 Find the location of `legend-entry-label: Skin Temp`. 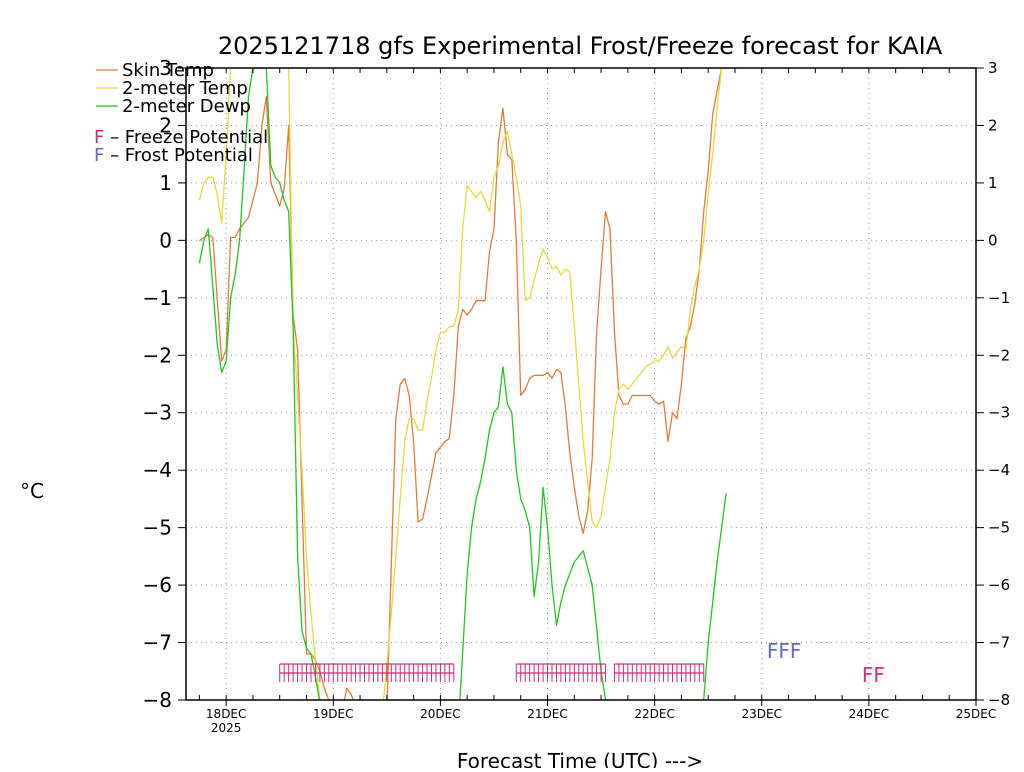

legend-entry-label: Skin Temp is located at coordinates (168, 70).